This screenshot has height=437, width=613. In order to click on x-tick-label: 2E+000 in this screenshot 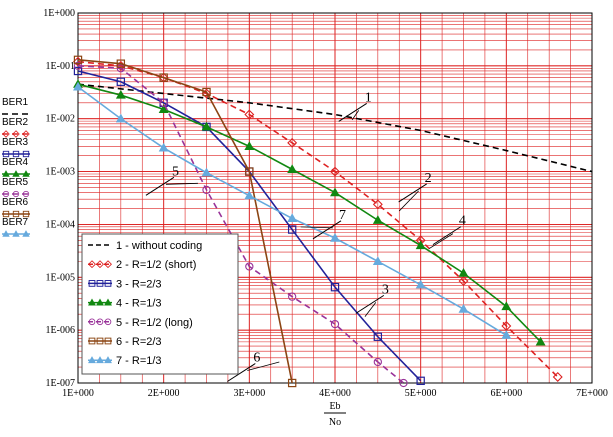, I will do `click(164, 393)`.